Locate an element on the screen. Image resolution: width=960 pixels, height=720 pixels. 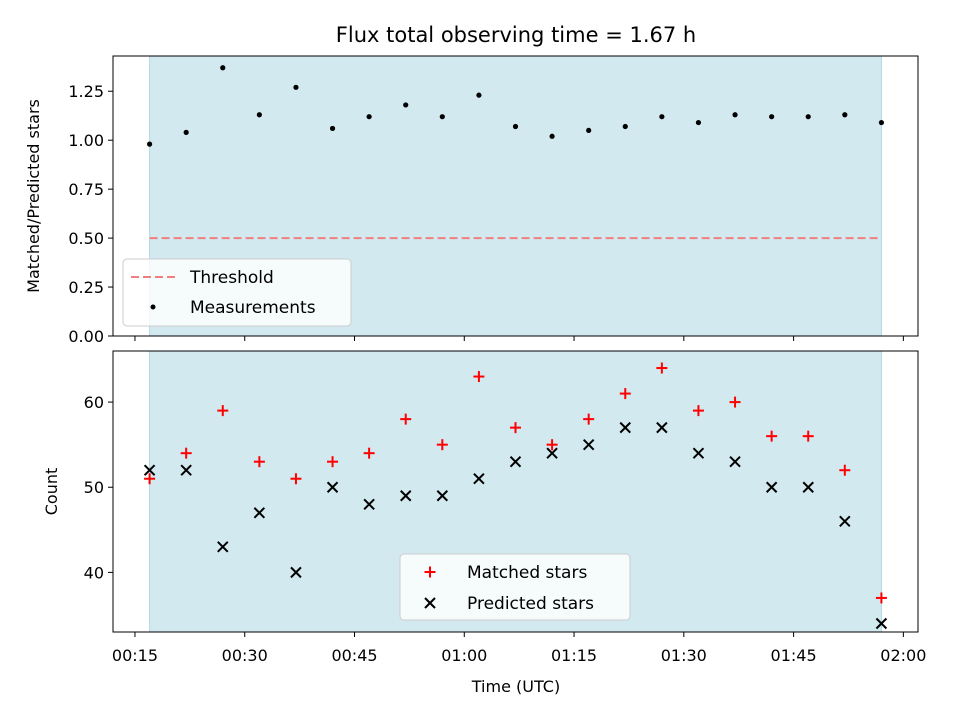
x-tick-label: 02:00 is located at coordinates (903, 655).